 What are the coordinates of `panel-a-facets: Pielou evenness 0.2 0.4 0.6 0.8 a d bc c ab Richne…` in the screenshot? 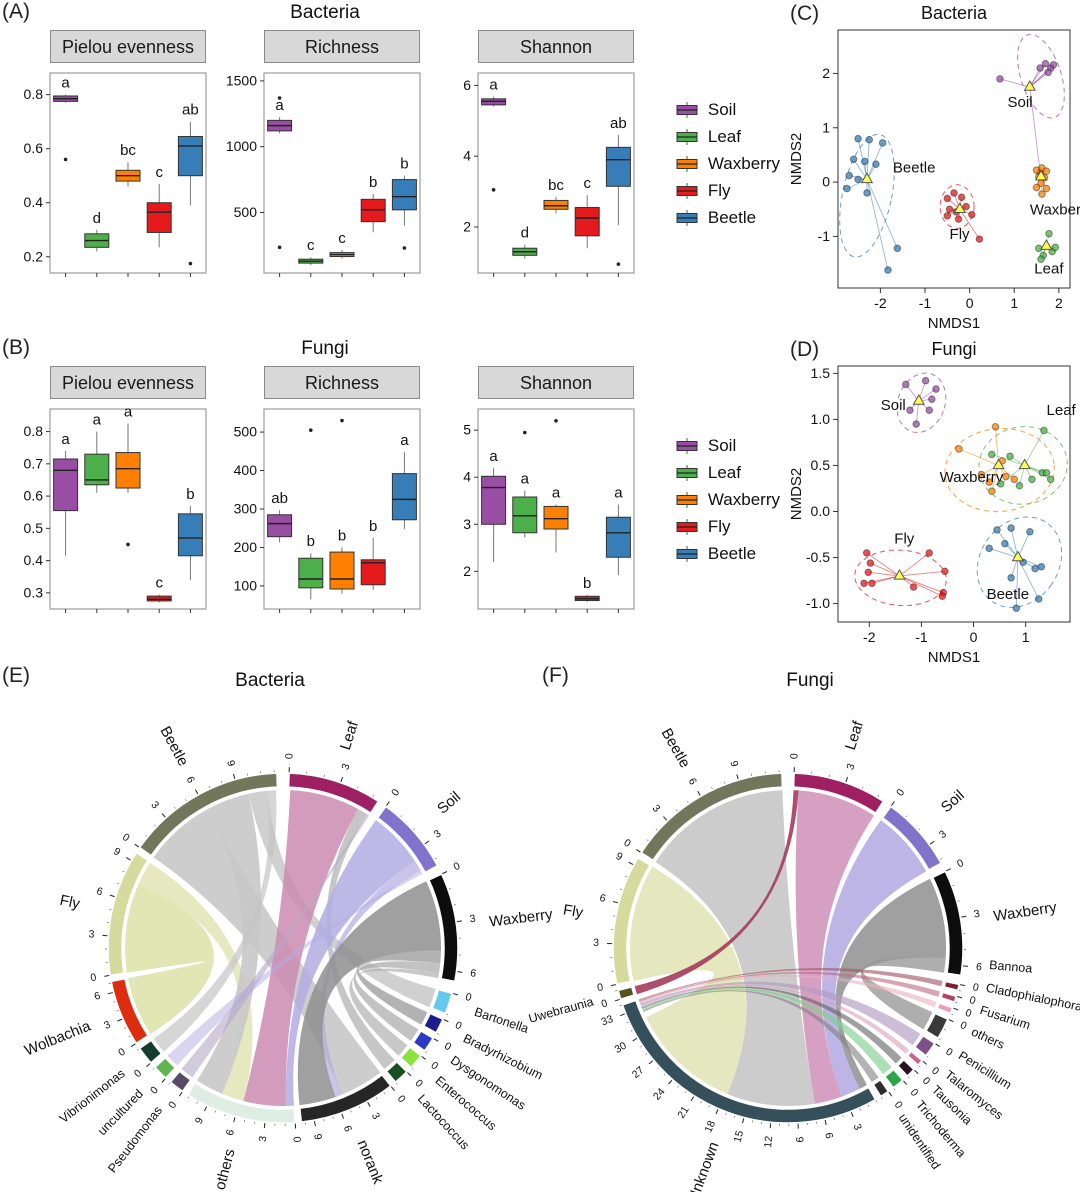 It's located at (321, 160).